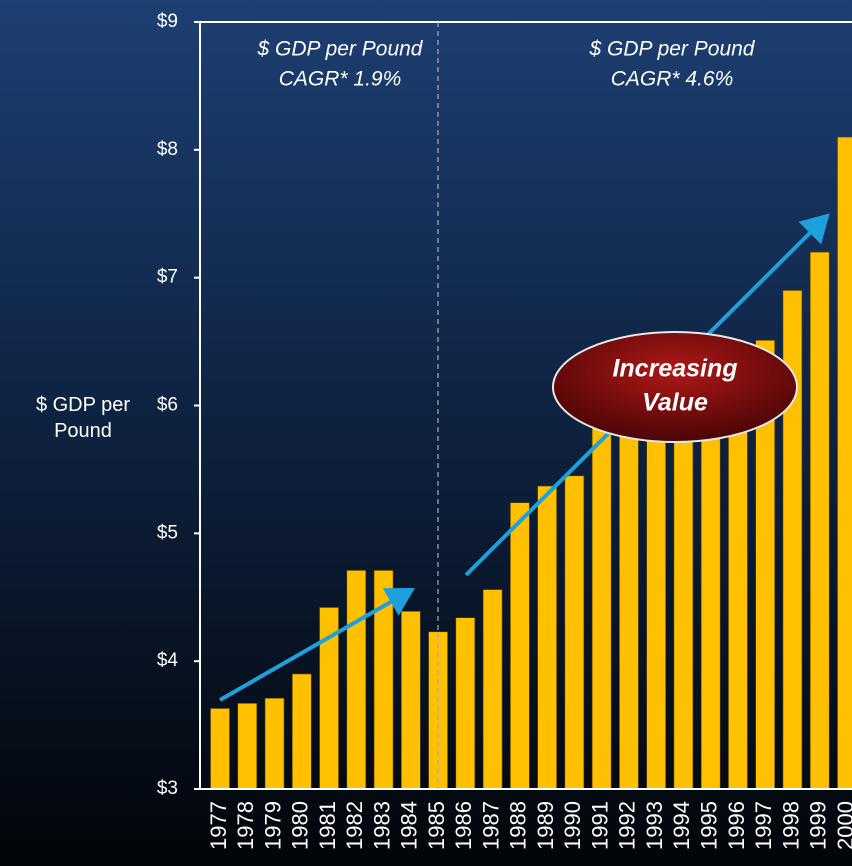 The image size is (852, 866). Describe the element at coordinates (167, 405) in the screenshot. I see `y-tick-label: $6` at that location.